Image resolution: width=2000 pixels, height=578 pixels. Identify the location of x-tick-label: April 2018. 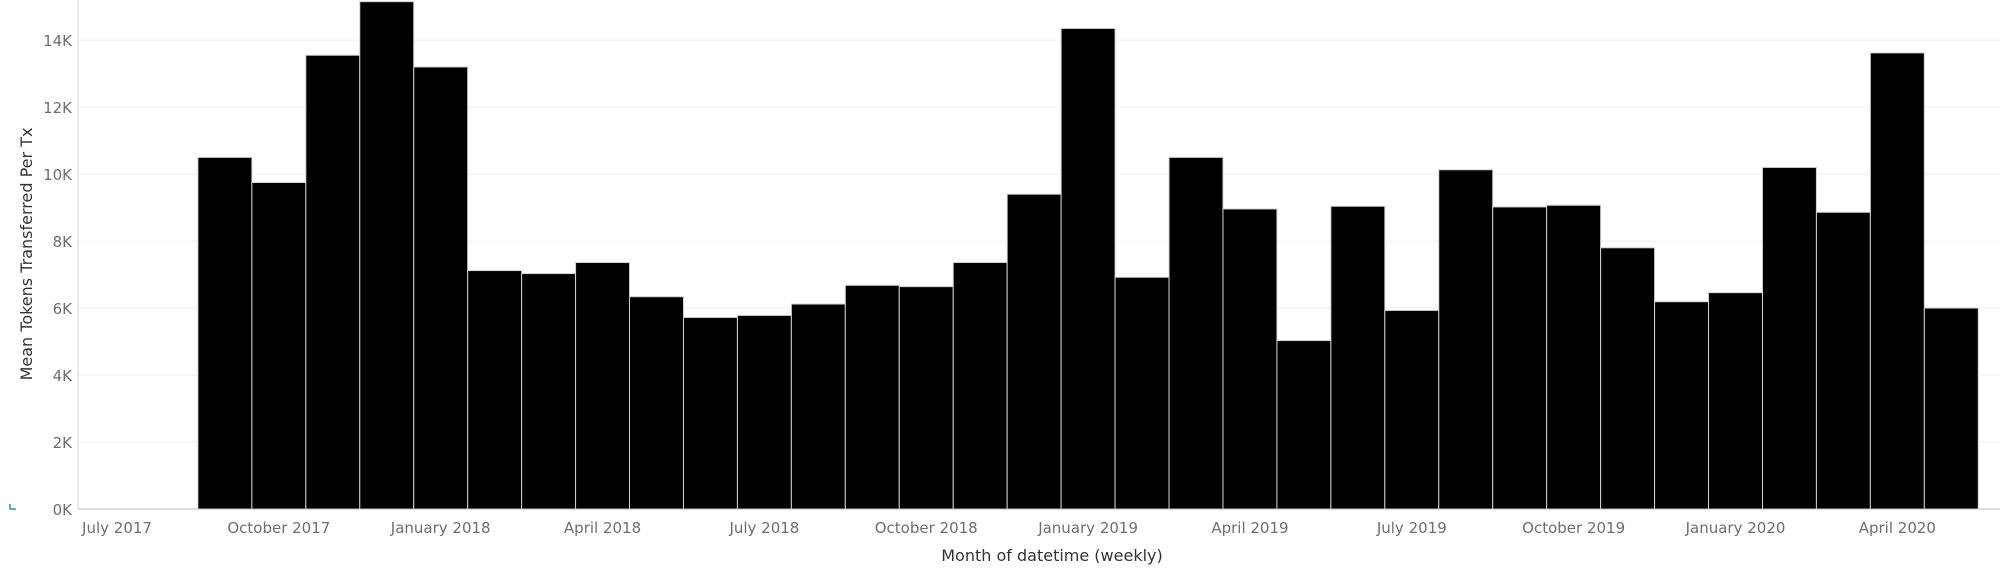
(602, 528).